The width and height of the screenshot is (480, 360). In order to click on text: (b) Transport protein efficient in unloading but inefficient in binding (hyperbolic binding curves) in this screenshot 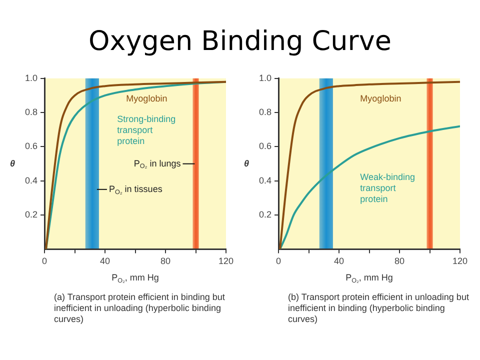, I will do `click(379, 308)`.